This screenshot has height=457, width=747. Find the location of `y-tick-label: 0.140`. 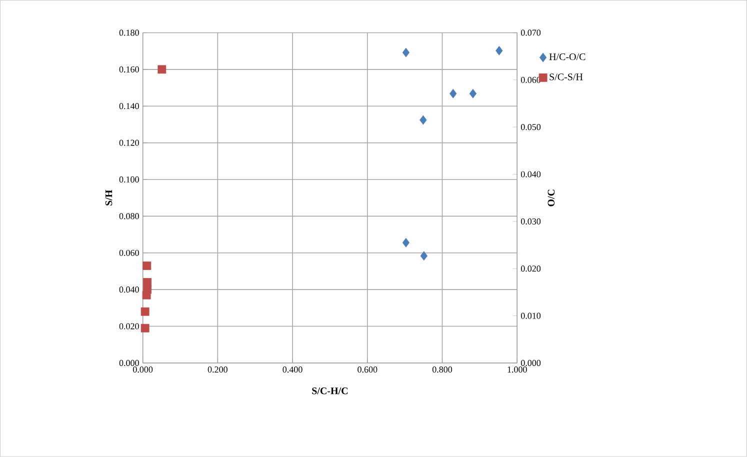

y-tick-label: 0.140 is located at coordinates (129, 106).